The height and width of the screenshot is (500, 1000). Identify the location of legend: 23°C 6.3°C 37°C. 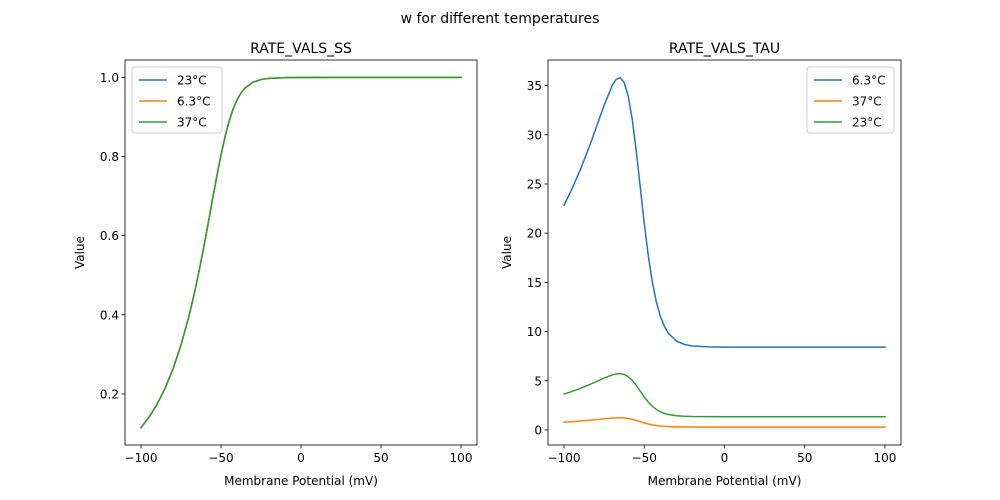
(177, 100).